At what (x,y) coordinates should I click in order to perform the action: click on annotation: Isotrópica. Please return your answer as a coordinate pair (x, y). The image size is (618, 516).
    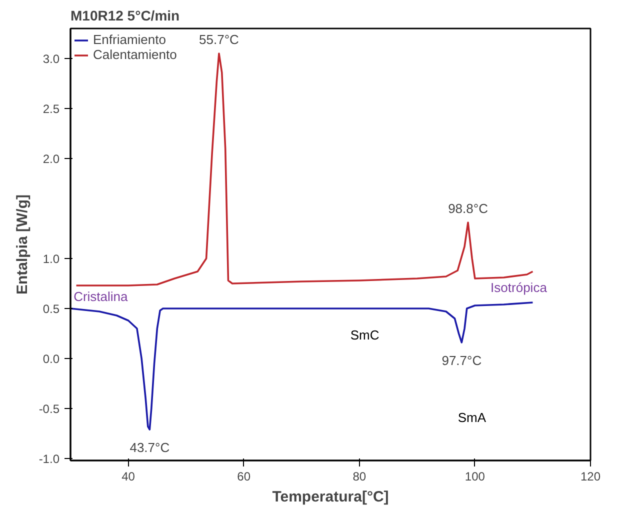
    Looking at the image, I should click on (519, 288).